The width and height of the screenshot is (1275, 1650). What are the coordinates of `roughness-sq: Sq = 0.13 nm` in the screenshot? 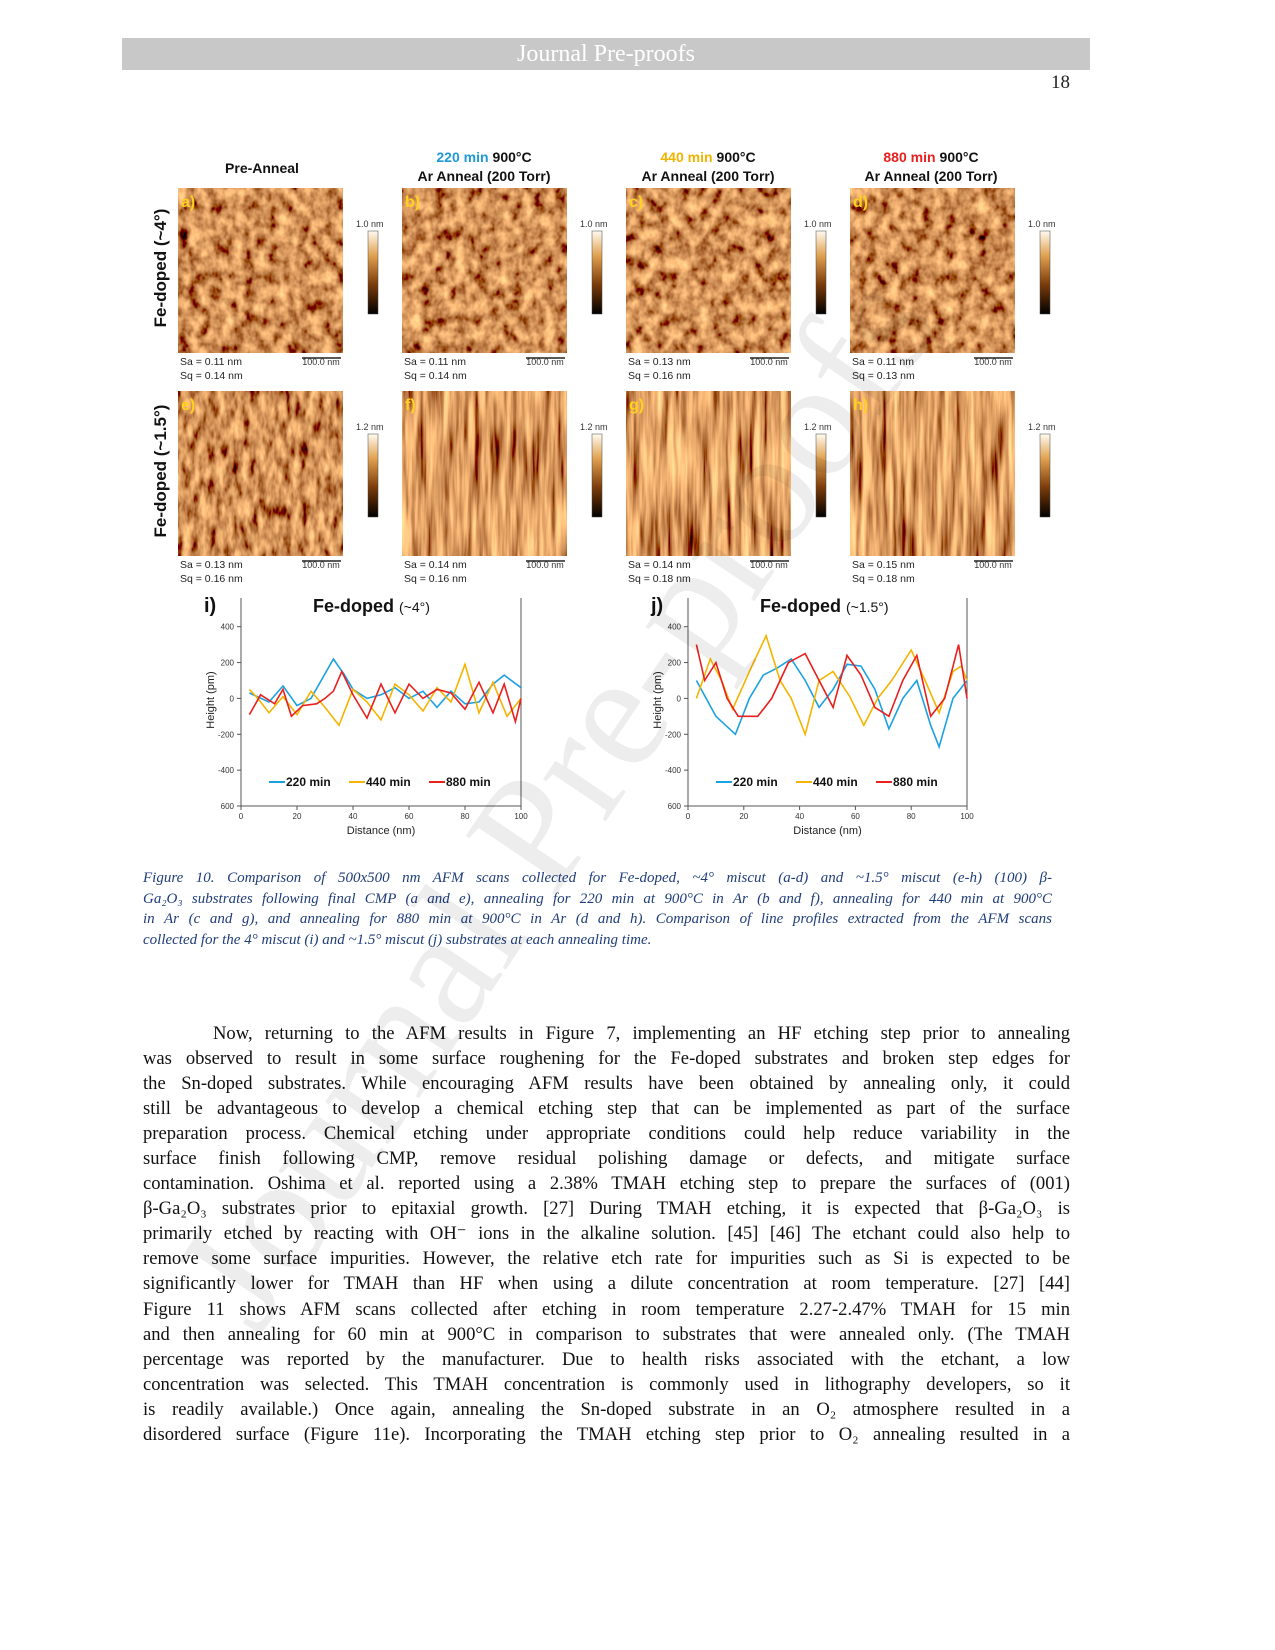 It's located at (883, 376).